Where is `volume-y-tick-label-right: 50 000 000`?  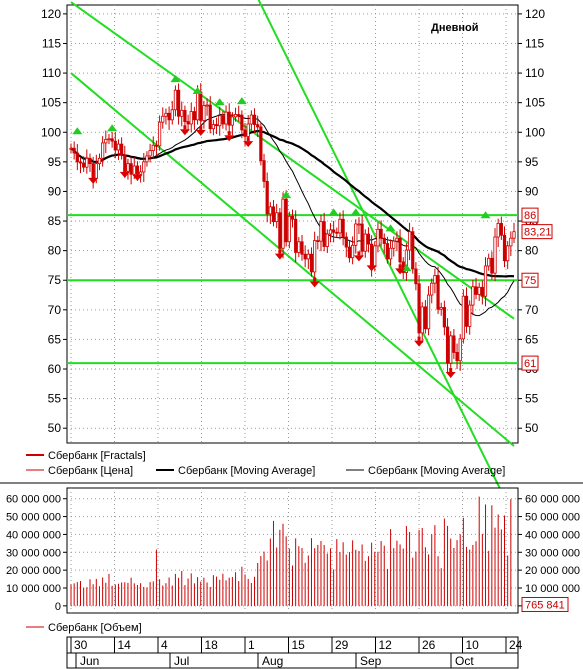
volume-y-tick-label-right: 50 000 000 is located at coordinates (552, 518).